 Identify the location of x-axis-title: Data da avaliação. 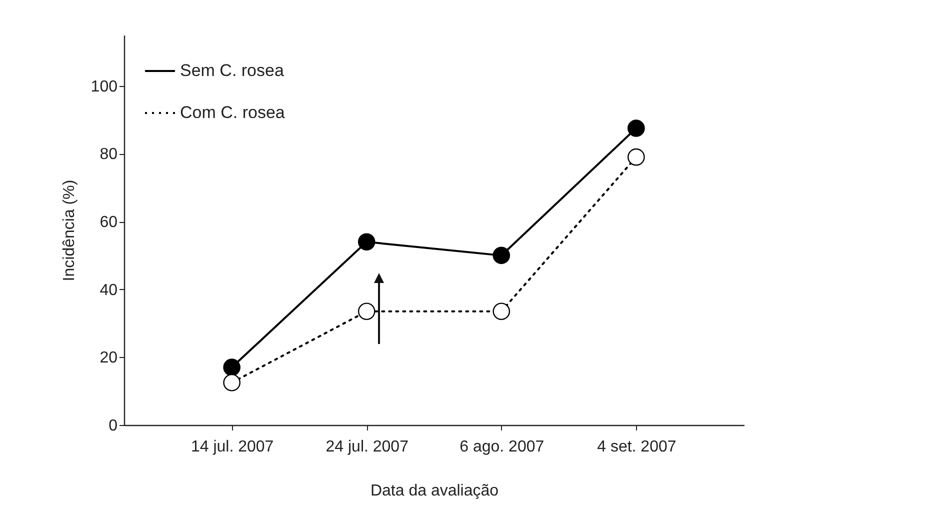
(434, 491).